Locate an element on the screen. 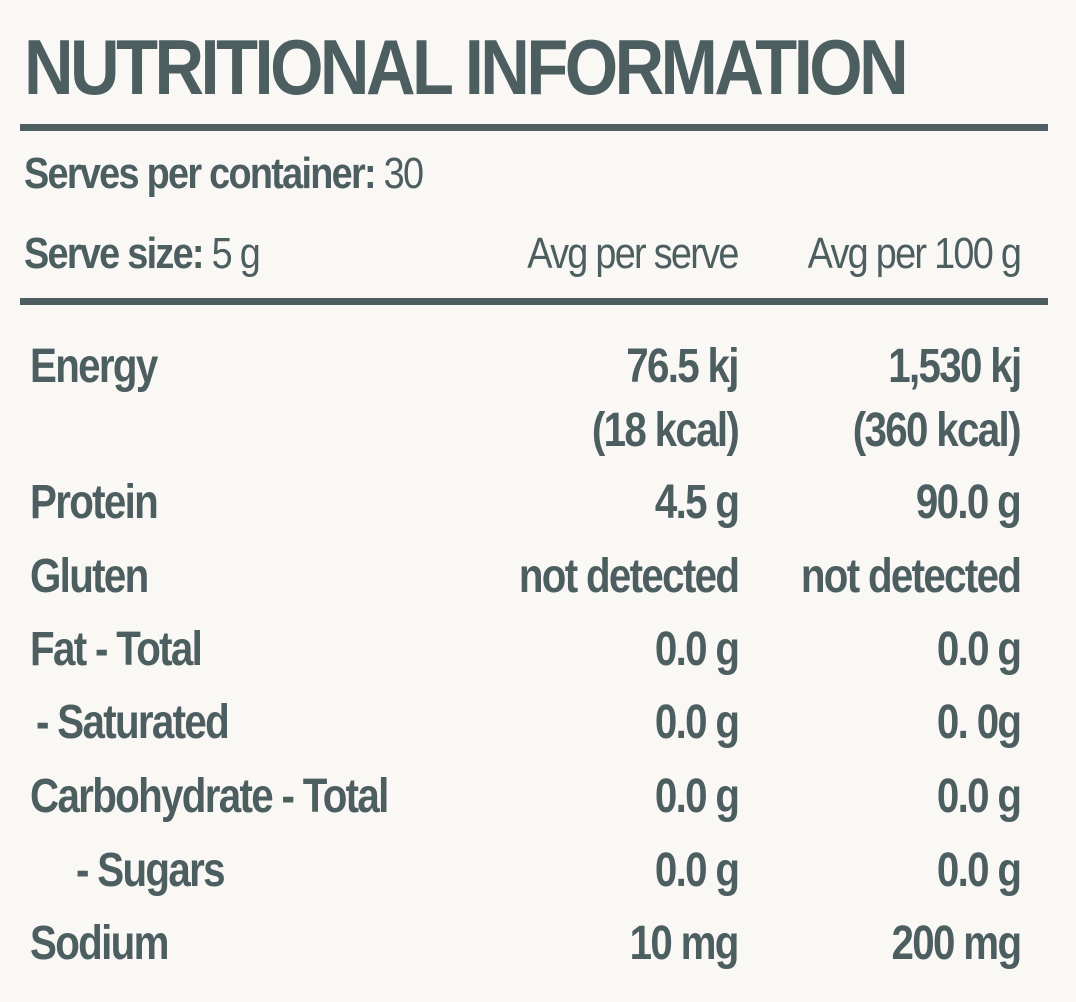 The image size is (1076, 1002). row-name: - Saturated is located at coordinates (133, 722).